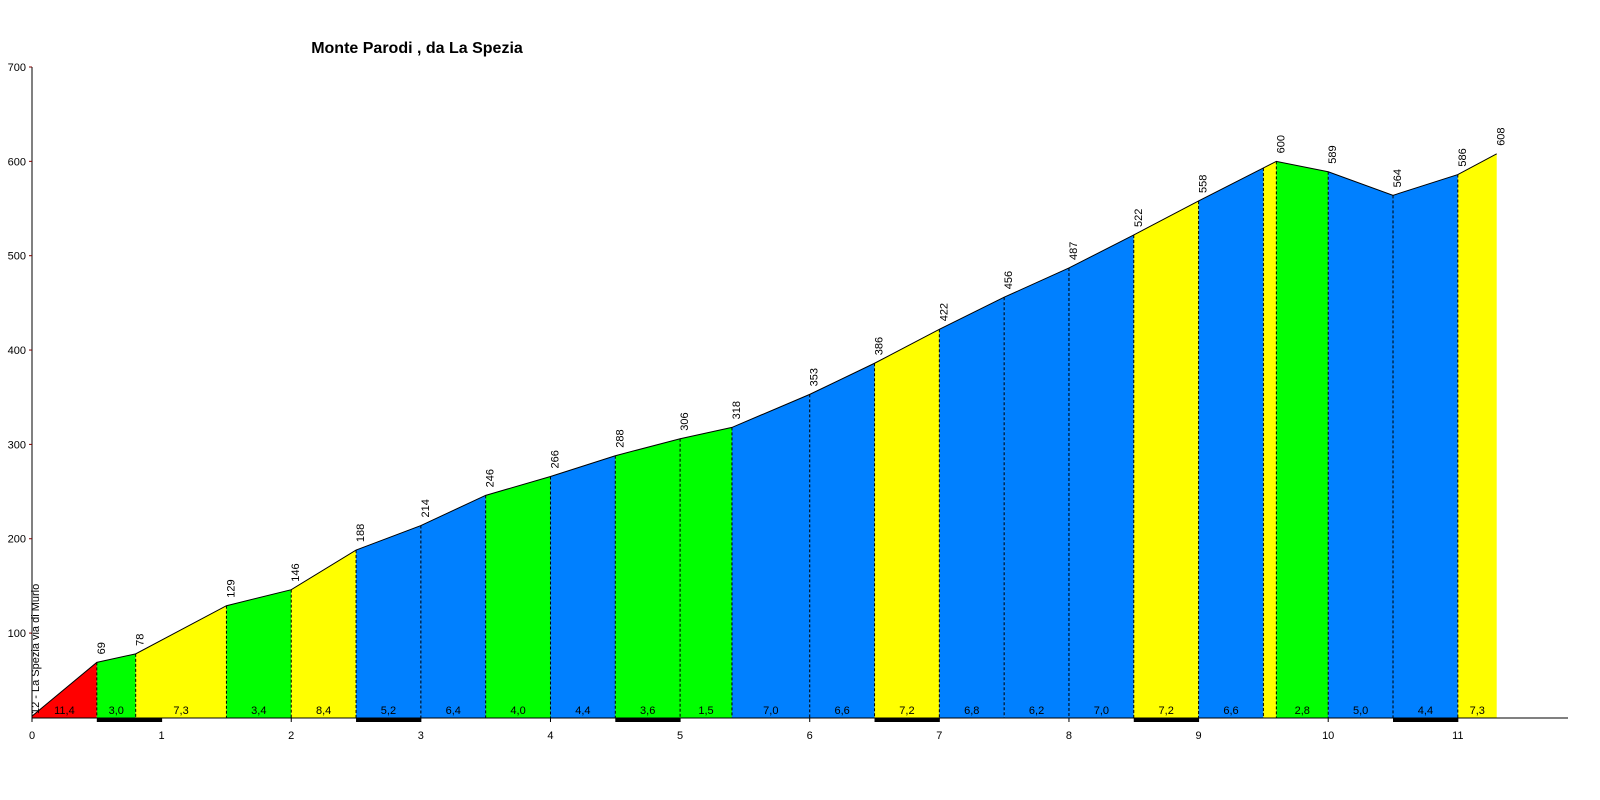 The height and width of the screenshot is (800, 1600). Describe the element at coordinates (17, 445) in the screenshot. I see `y-tick-label: 300` at that location.